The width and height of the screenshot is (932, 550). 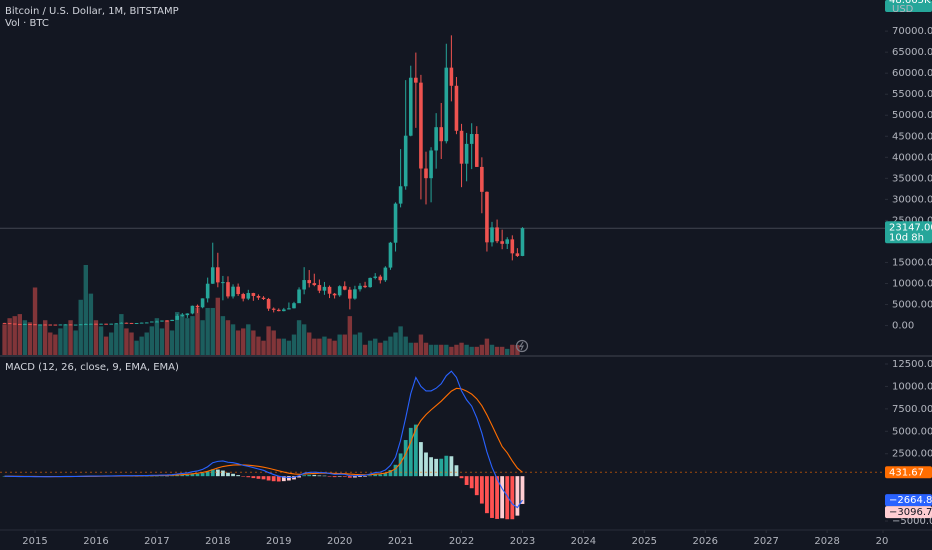 What do you see at coordinates (912, 454) in the screenshot?
I see `y-tick-label: 2500.00` at bounding box center [912, 454].